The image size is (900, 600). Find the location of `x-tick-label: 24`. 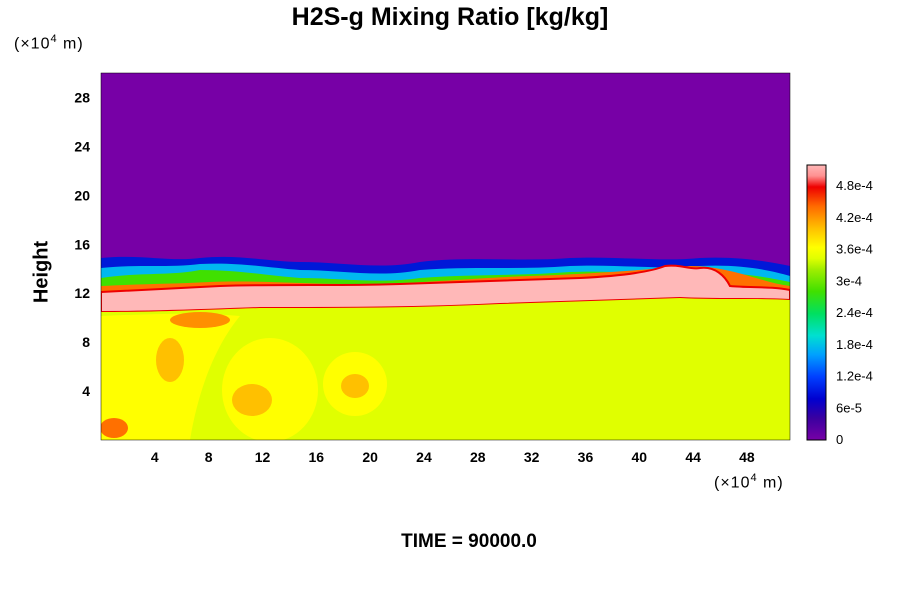

x-tick-label: 24 is located at coordinates (424, 457).